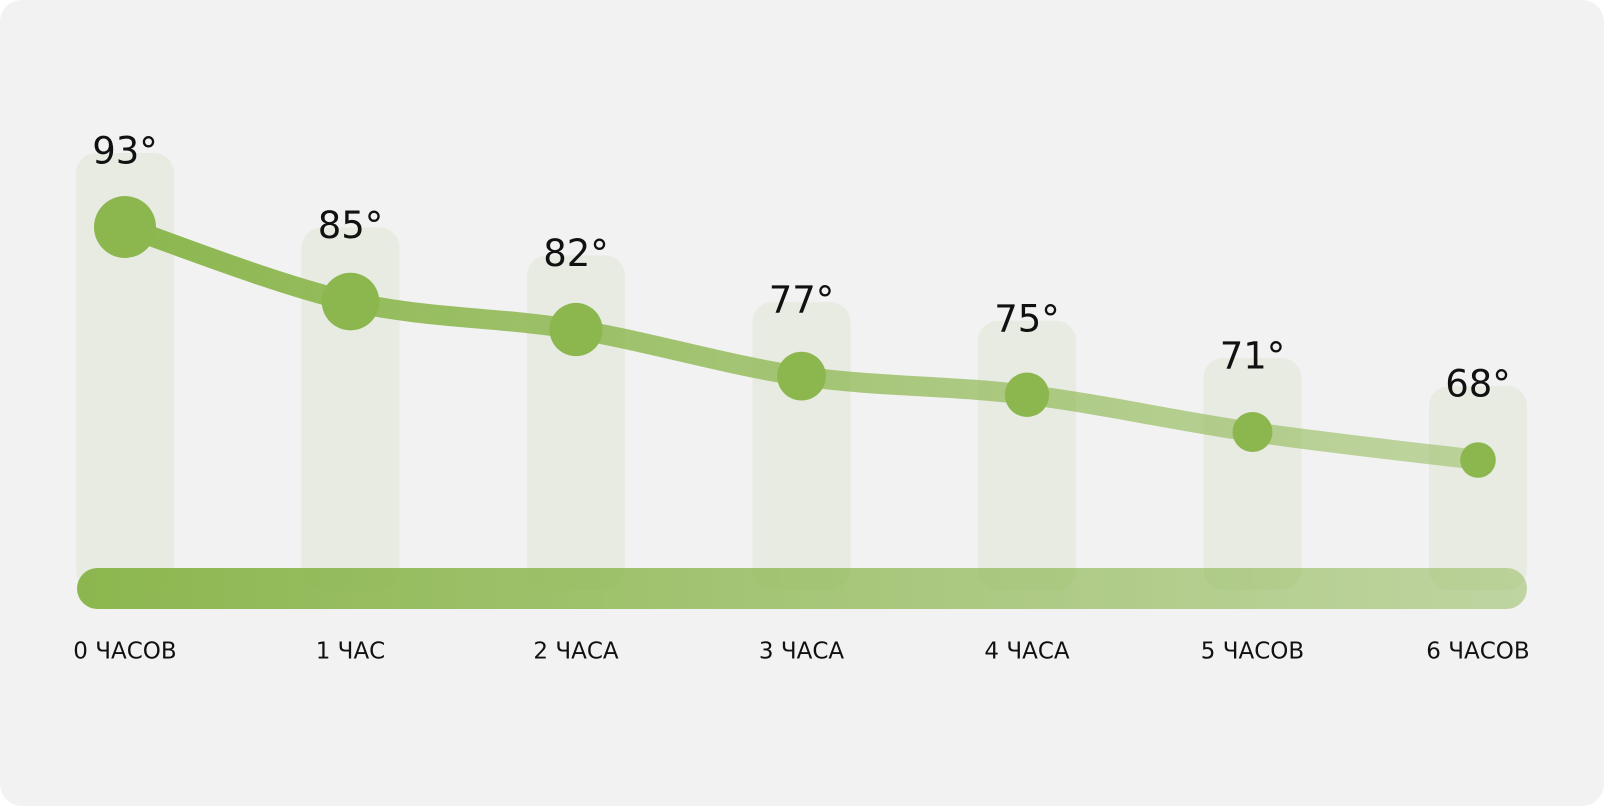 This screenshot has height=806, width=1604. I want to click on category-label: 1 ЧАС, so click(351, 652).